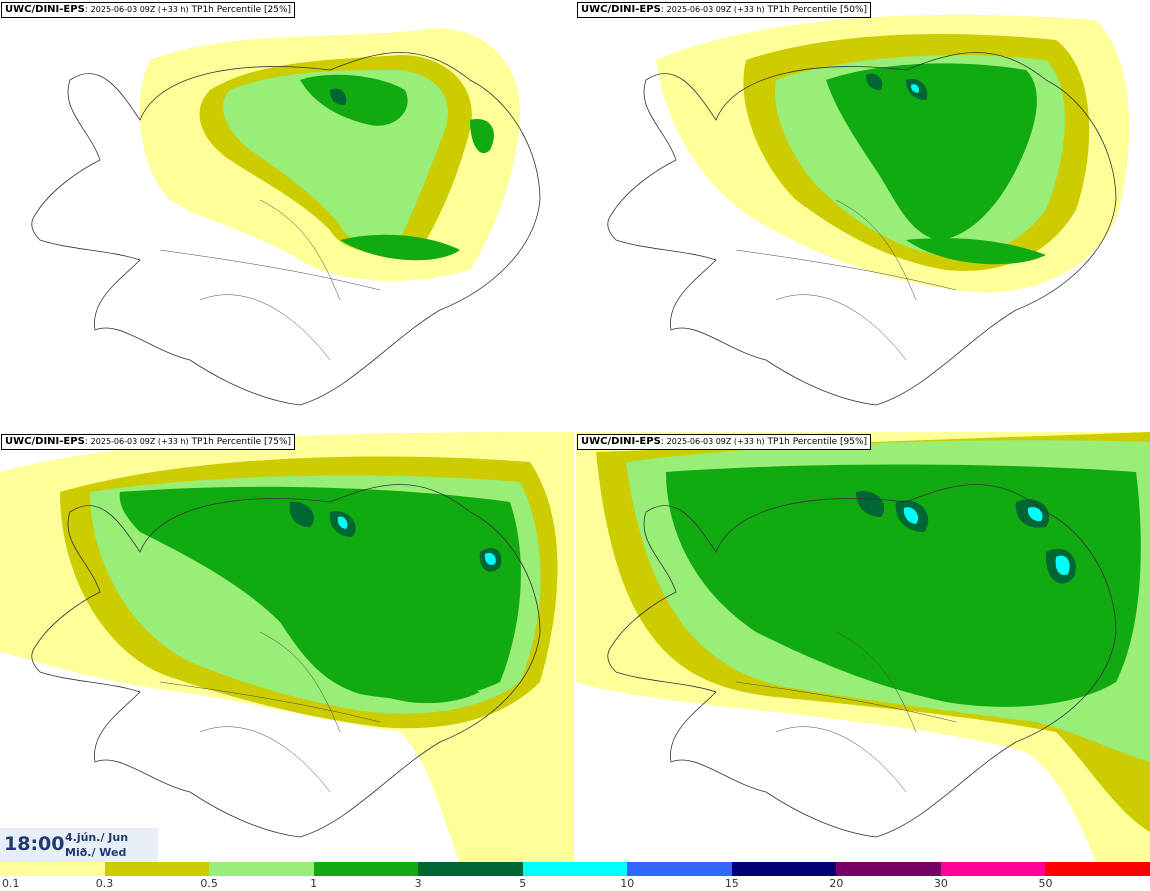 Image resolution: width=1150 pixels, height=891 pixels. What do you see at coordinates (523, 883) in the screenshot?
I see `legend-label: 5` at bounding box center [523, 883].